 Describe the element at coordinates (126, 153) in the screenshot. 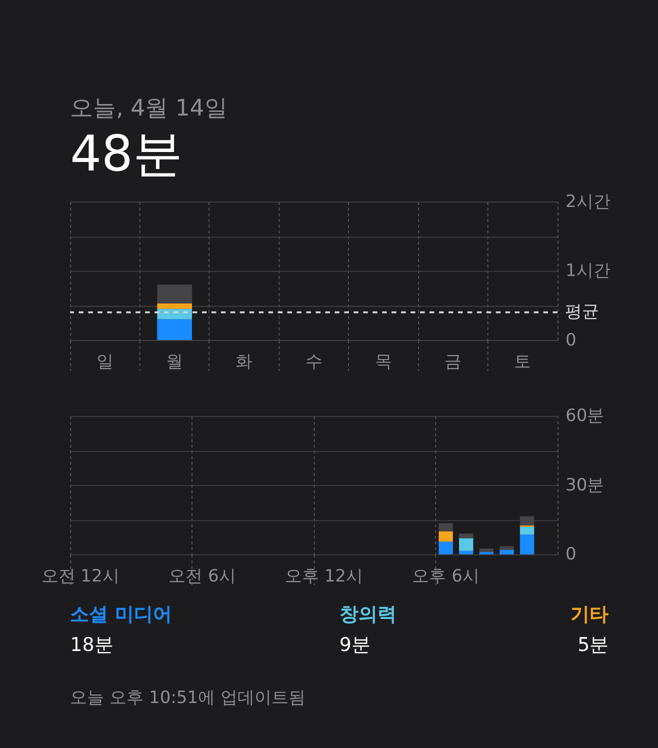

I see `chart-subtitle: 48분` at that location.